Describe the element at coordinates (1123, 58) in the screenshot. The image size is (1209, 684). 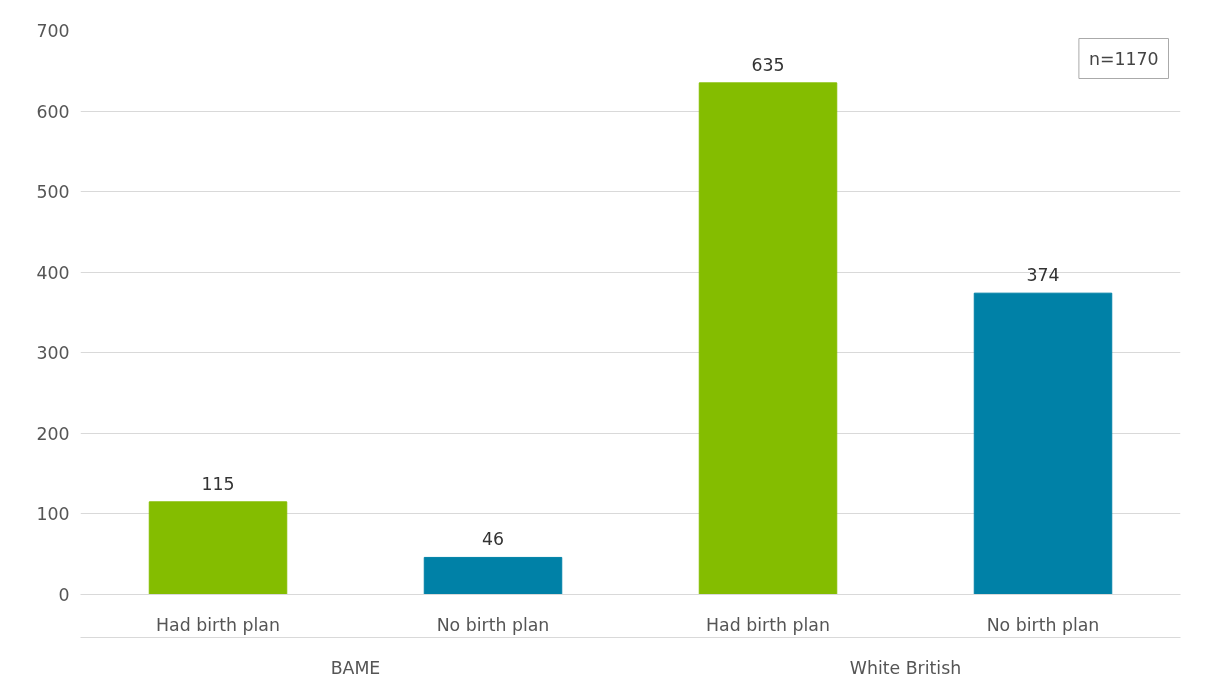
I see `annotation: n=1170` at that location.